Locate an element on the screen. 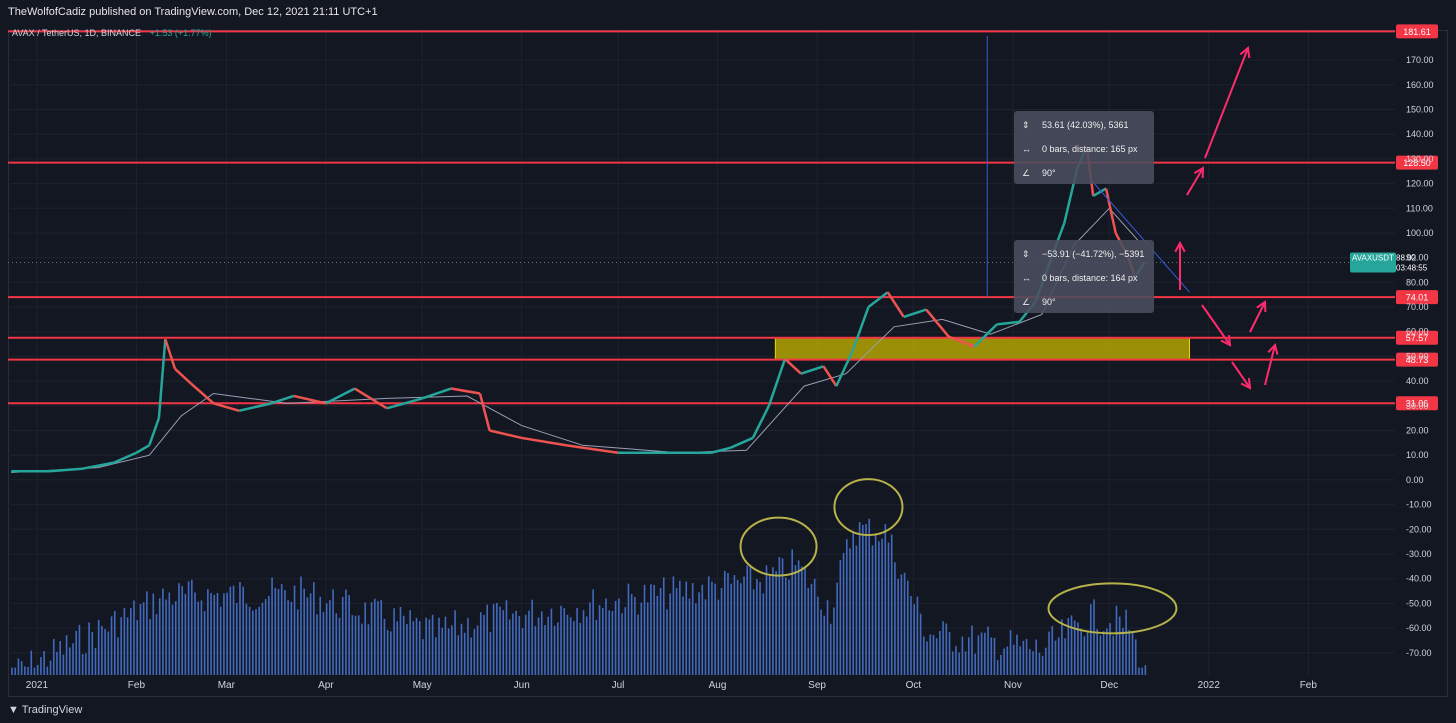  x-tick-label: Feb is located at coordinates (1309, 685).